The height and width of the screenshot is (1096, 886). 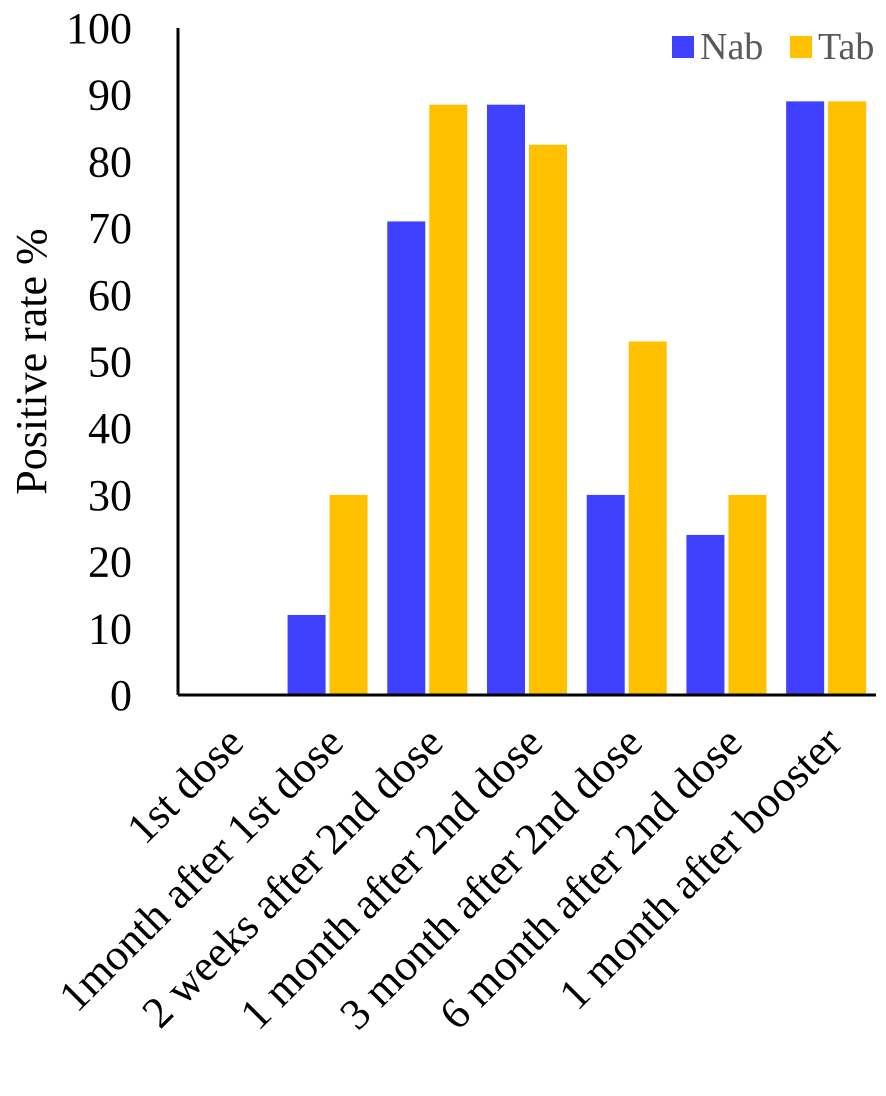 What do you see at coordinates (110, 95) in the screenshot?
I see `y-tick-label: 90` at bounding box center [110, 95].